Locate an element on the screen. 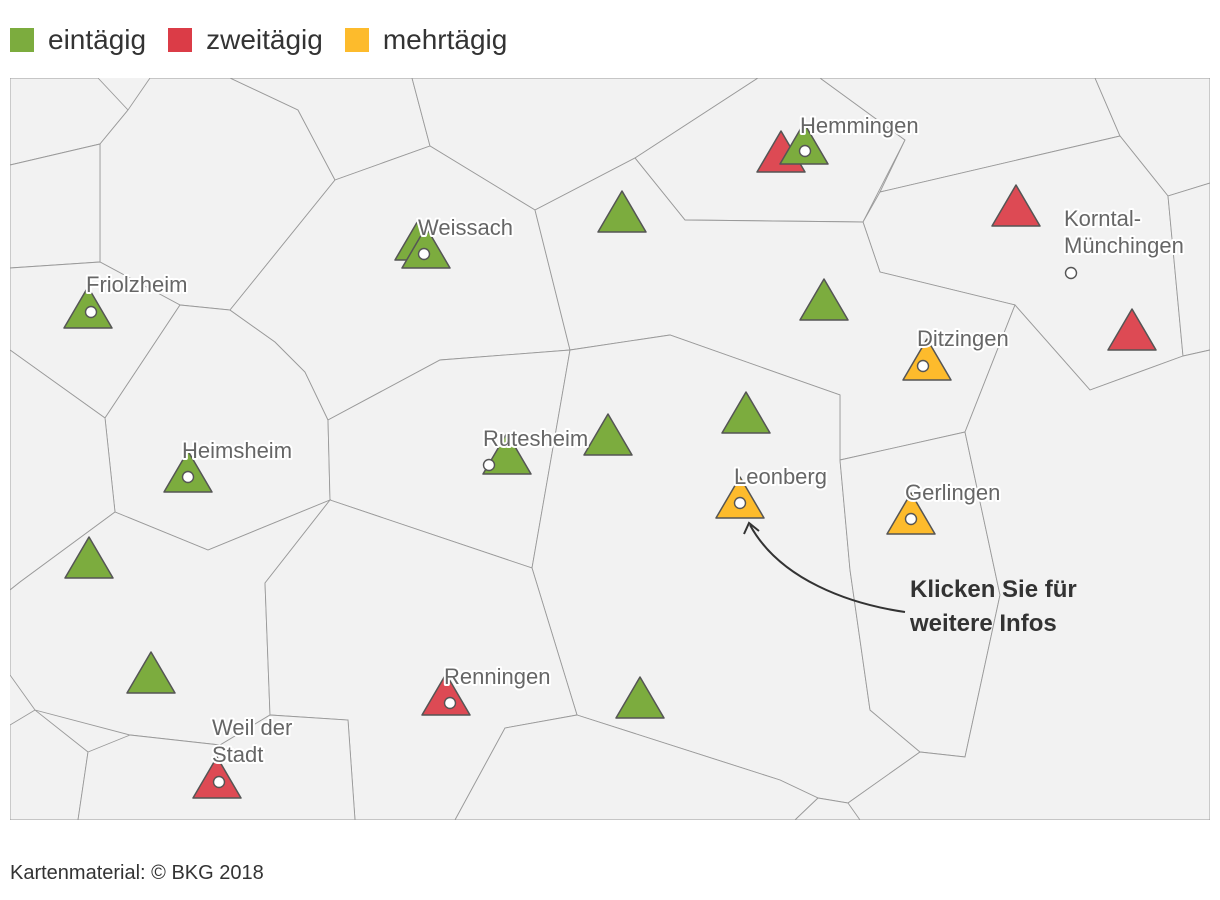  legend-label-mehrtaegig: mehrtägig is located at coordinates (445, 39).